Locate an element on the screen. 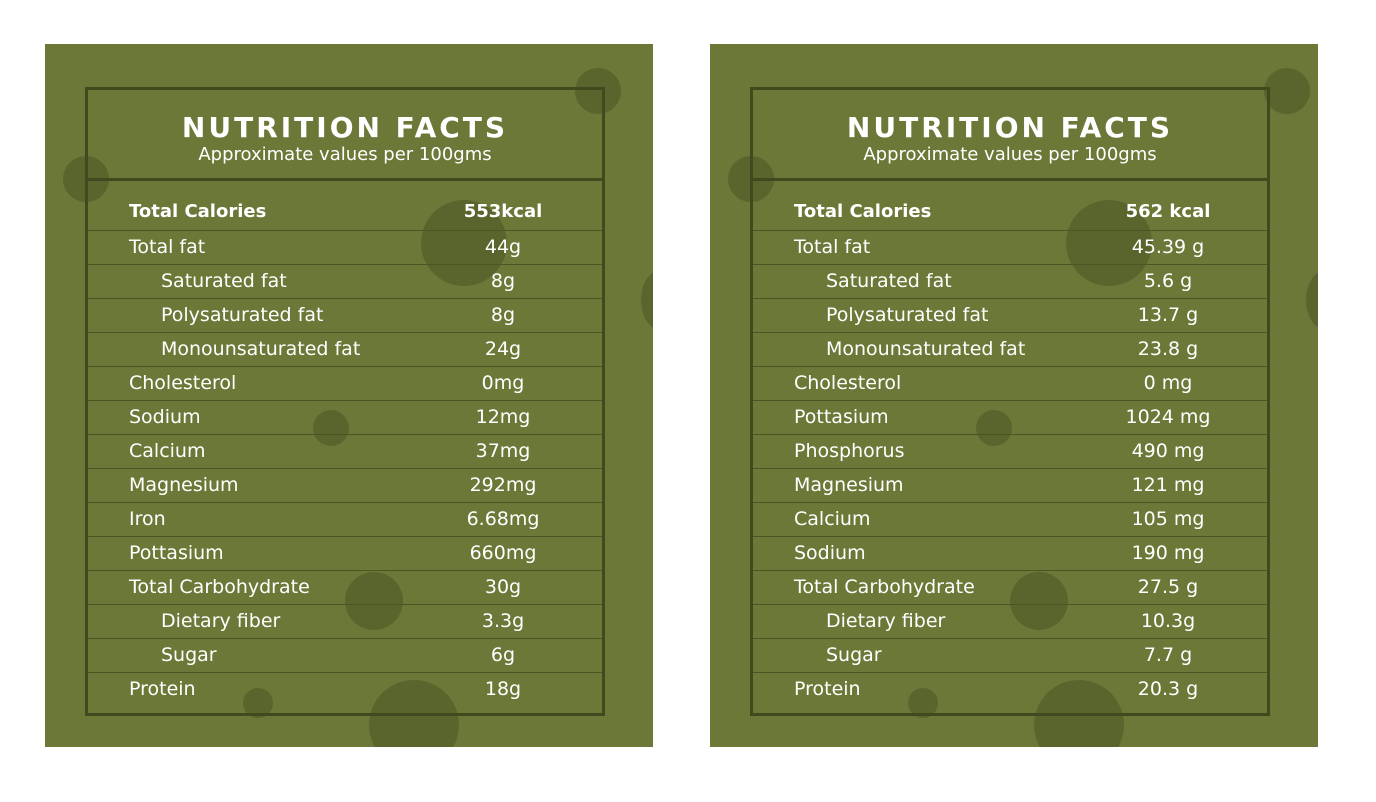 This screenshot has width=1376, height=802. row-value: 190 mg is located at coordinates (1168, 553).